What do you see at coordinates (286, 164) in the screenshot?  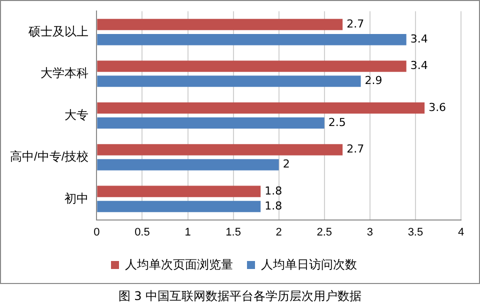 I see `data-label: 2` at bounding box center [286, 164].